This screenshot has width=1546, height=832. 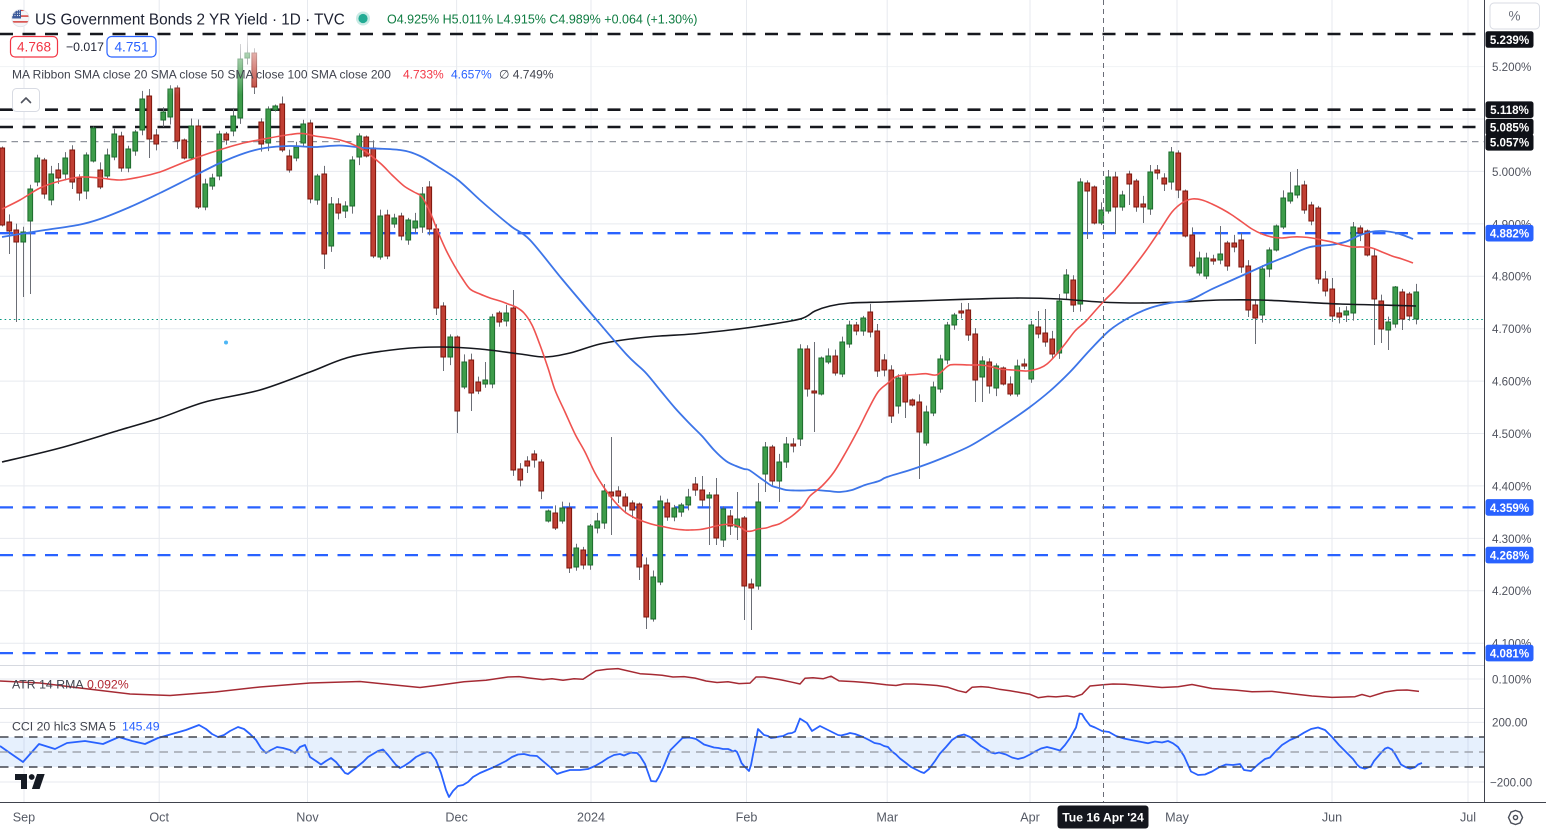 What do you see at coordinates (24, 818) in the screenshot?
I see `svg-text: Sep` at bounding box center [24, 818].